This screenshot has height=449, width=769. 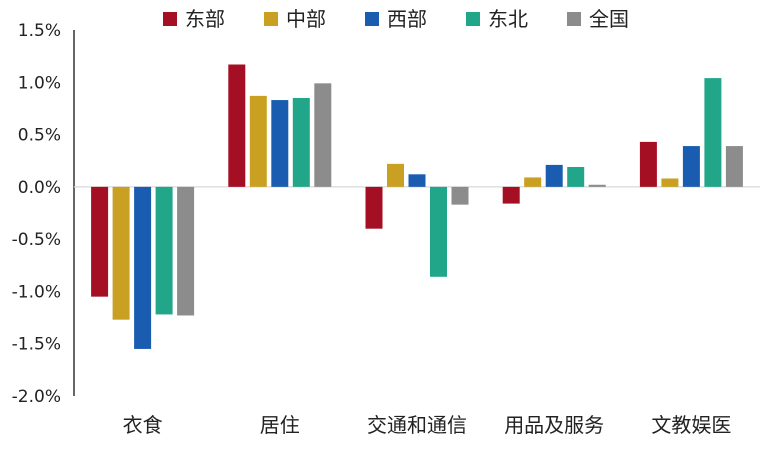 I want to click on y-tick-label: 0.0%, so click(x=39, y=188).